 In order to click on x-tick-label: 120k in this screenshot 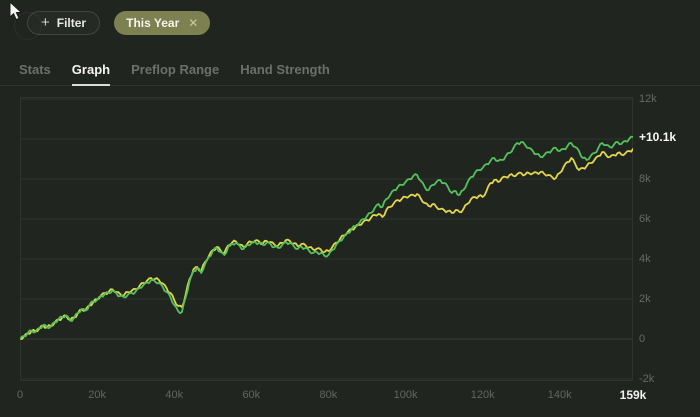, I will do `click(482, 395)`.